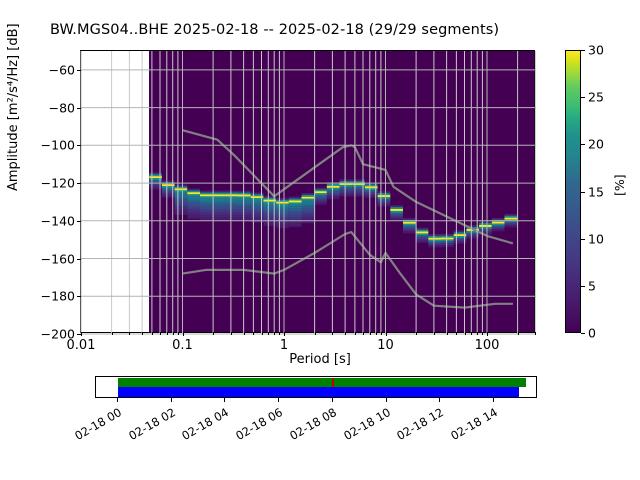 The image size is (640, 480). Describe the element at coordinates (619, 185) in the screenshot. I see `colorbar-label: [%]` at that location.